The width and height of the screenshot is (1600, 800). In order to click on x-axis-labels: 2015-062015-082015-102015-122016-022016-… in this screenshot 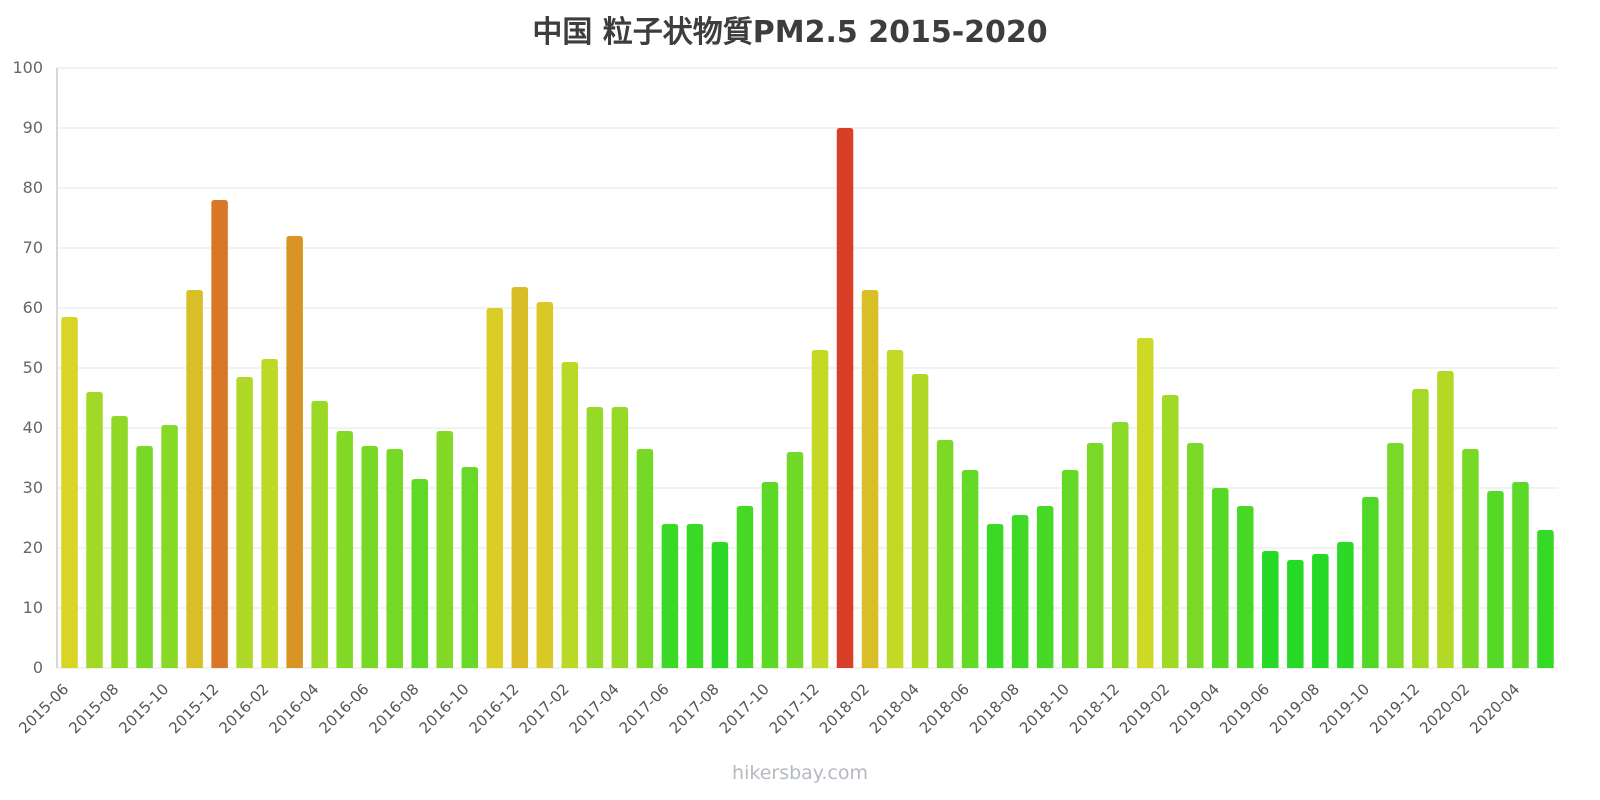, I will do `click(769, 708)`.